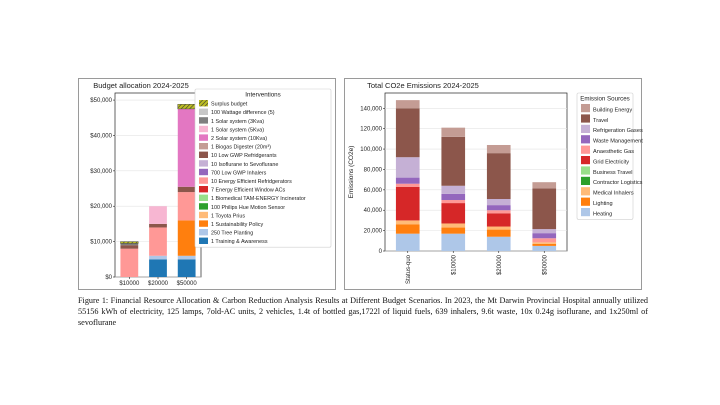 This screenshot has width=720, height=405. Describe the element at coordinates (618, 142) in the screenshot. I see `legend-label: Waste Management` at that location.